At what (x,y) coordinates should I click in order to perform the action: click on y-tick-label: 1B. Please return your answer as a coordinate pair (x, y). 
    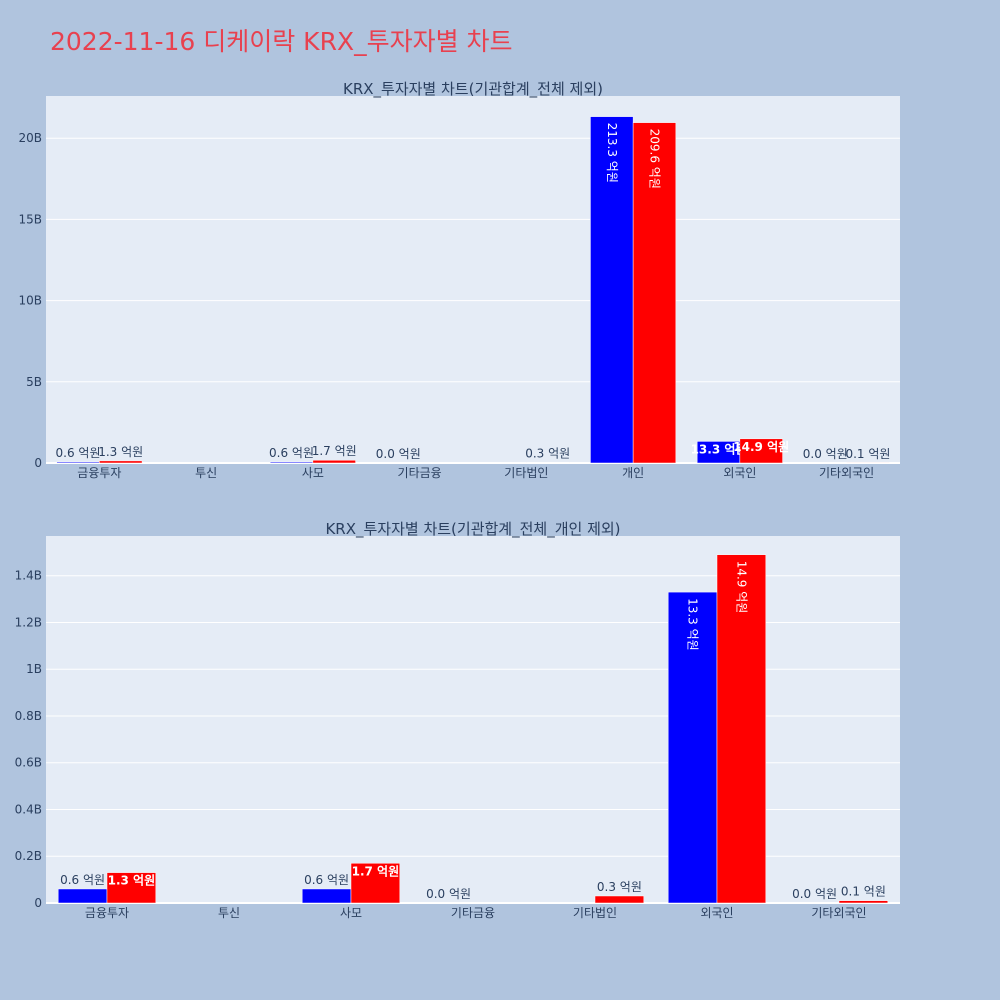
    Looking at the image, I should click on (34, 669).